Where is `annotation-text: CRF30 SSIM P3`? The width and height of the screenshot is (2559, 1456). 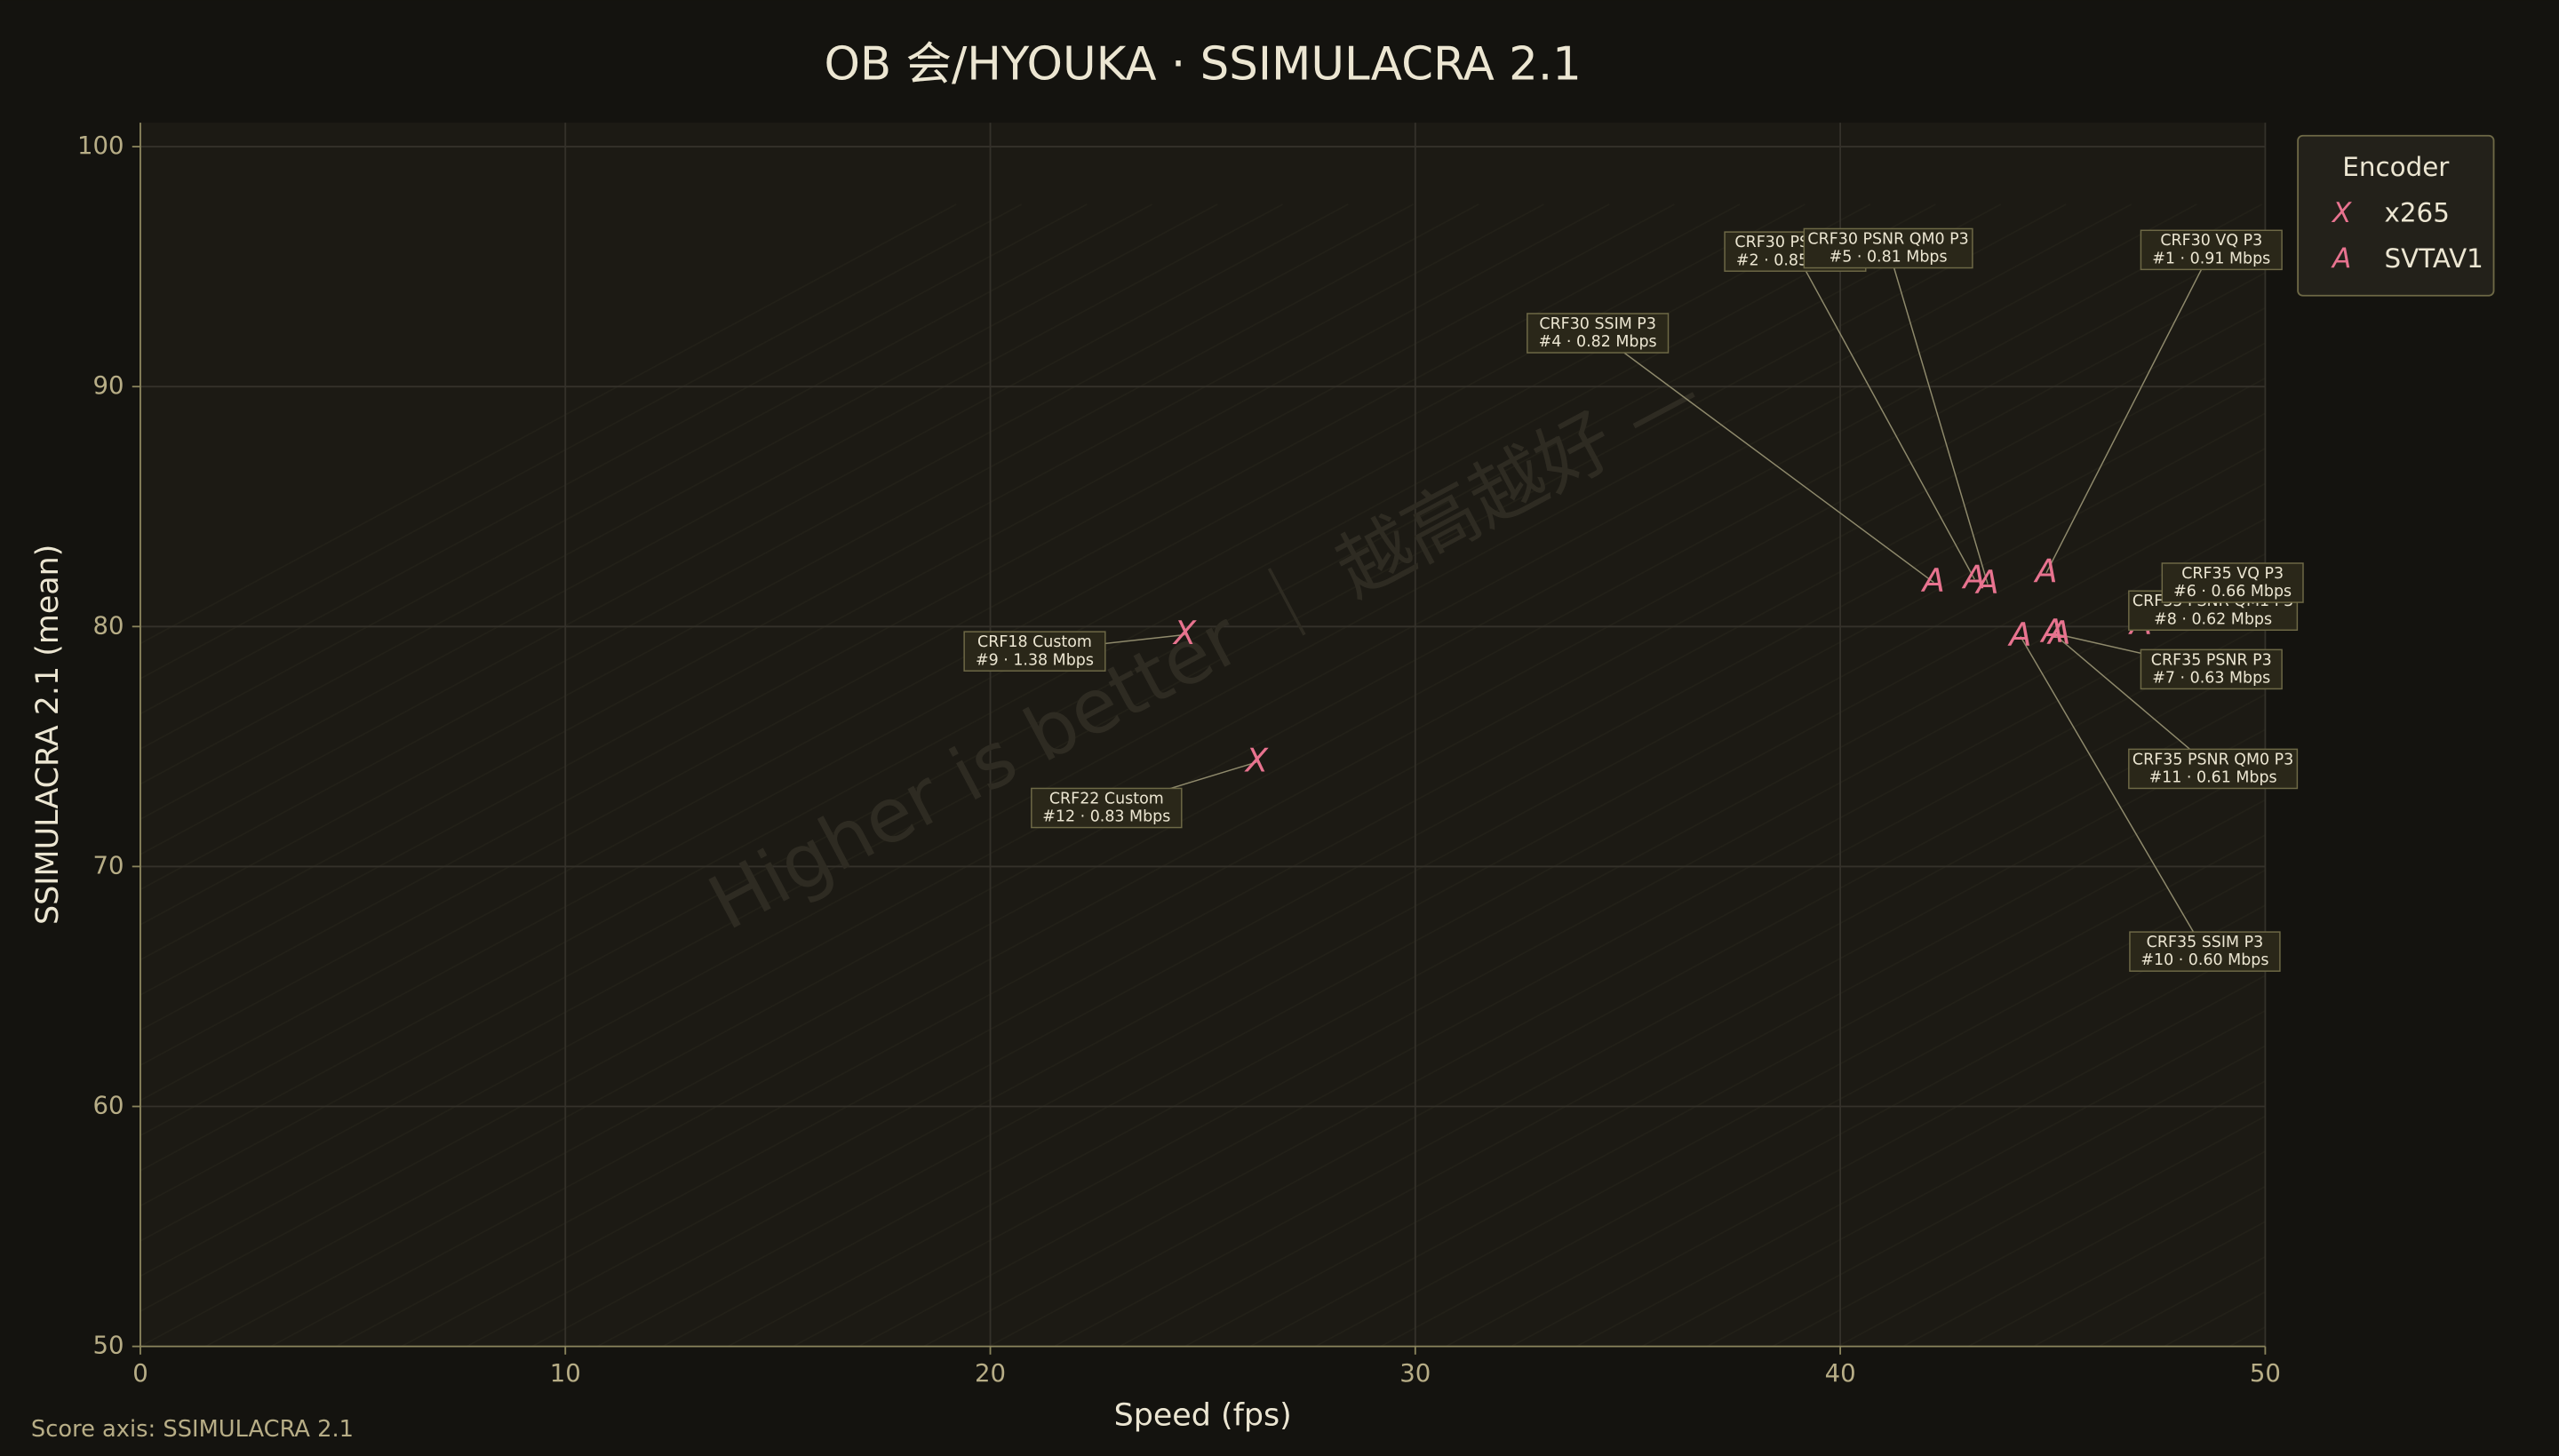 annotation-text: CRF30 SSIM P3 is located at coordinates (1597, 324).